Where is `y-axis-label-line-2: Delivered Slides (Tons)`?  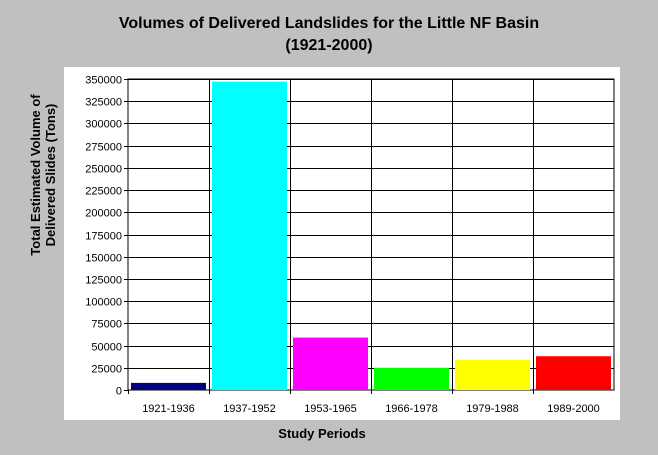
y-axis-label-line-2: Delivered Slides (Tons) is located at coordinates (50, 175).